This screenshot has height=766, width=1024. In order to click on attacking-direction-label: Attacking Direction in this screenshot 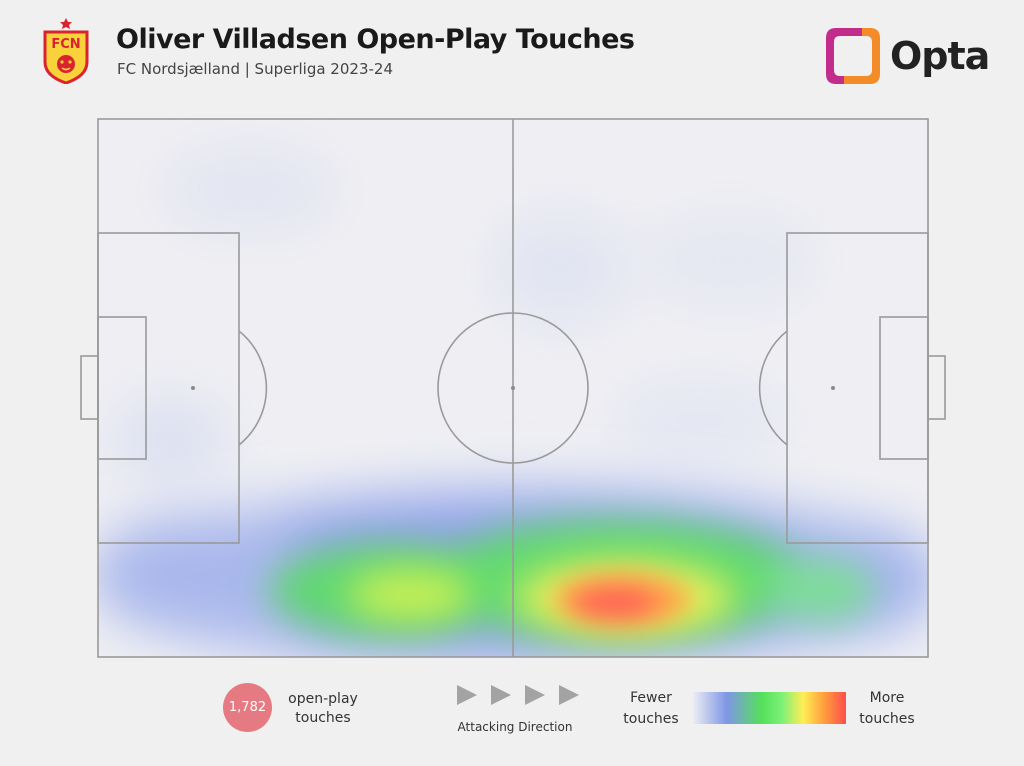, I will do `click(515, 727)`.